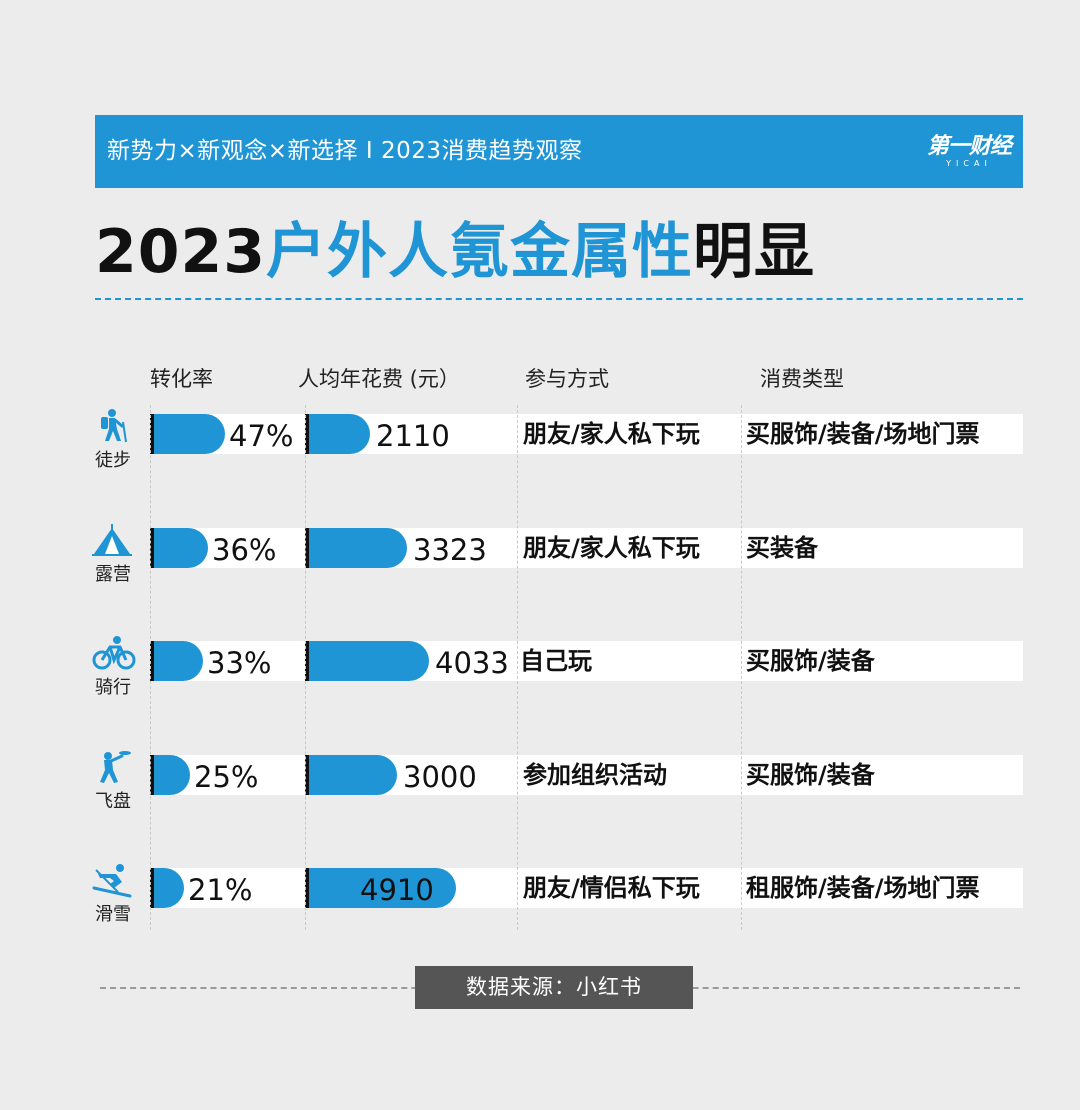  What do you see at coordinates (180, 252) in the screenshot?
I see `title-year: 2023` at bounding box center [180, 252].